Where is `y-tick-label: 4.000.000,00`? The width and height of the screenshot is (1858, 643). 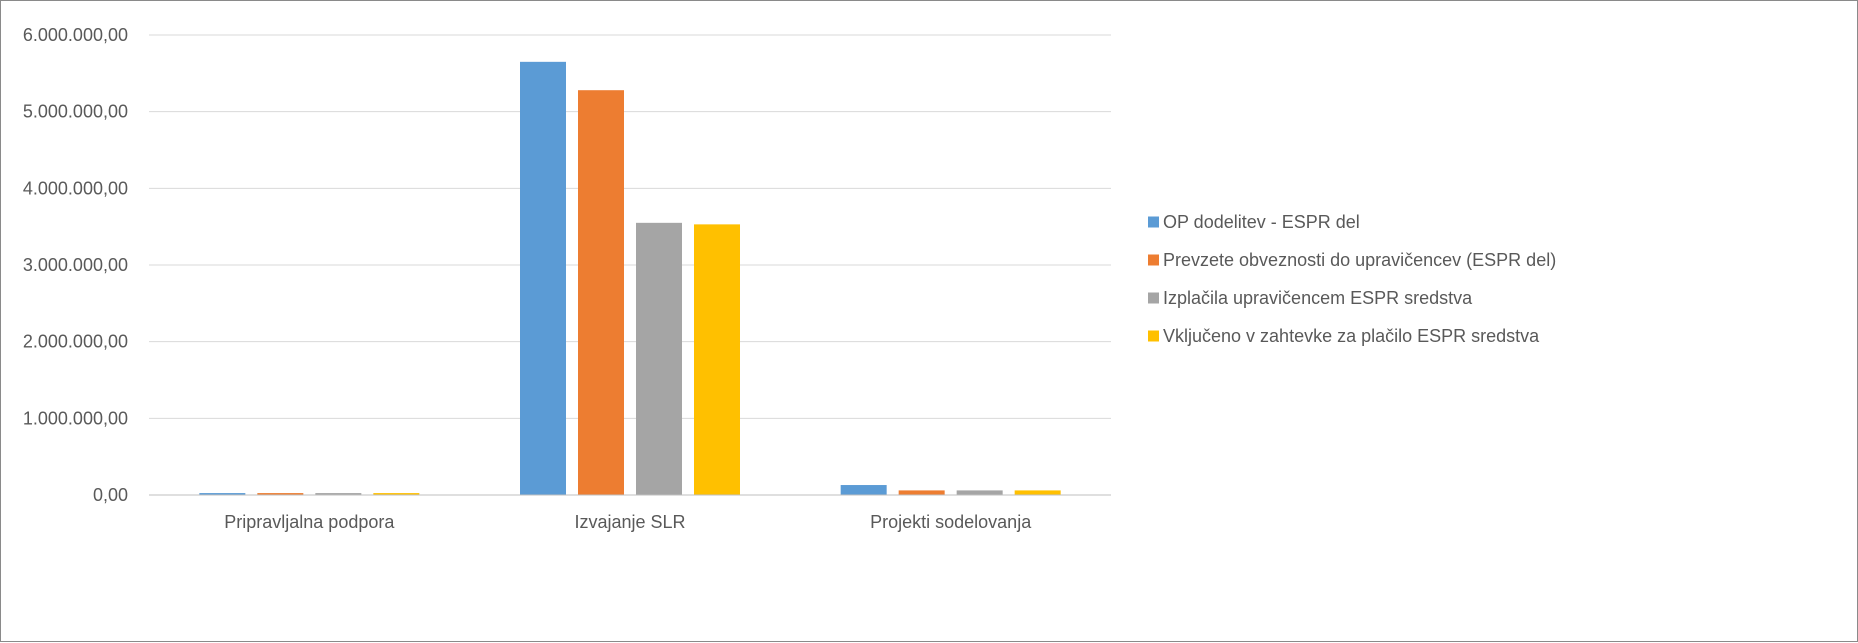 y-tick-label: 4.000.000,00 is located at coordinates (75, 188).